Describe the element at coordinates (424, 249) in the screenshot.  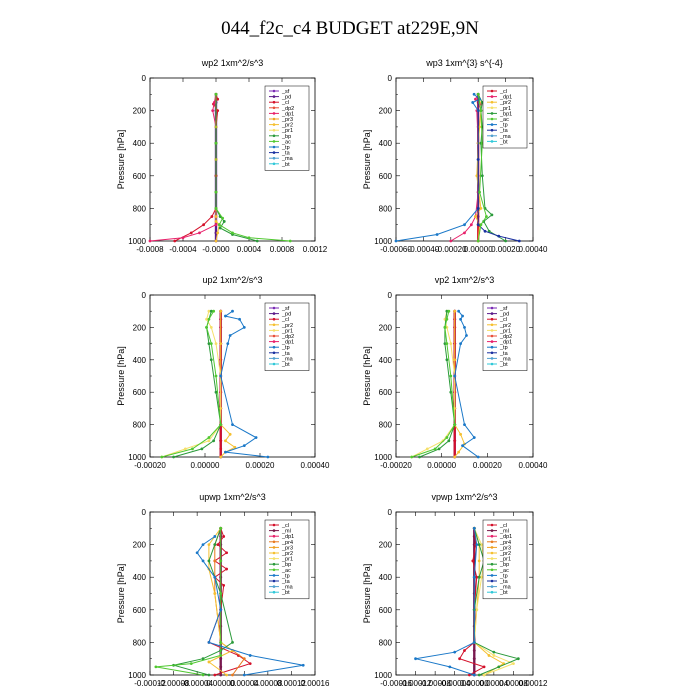
I see `x-tick-label: -0.00040` at that location.